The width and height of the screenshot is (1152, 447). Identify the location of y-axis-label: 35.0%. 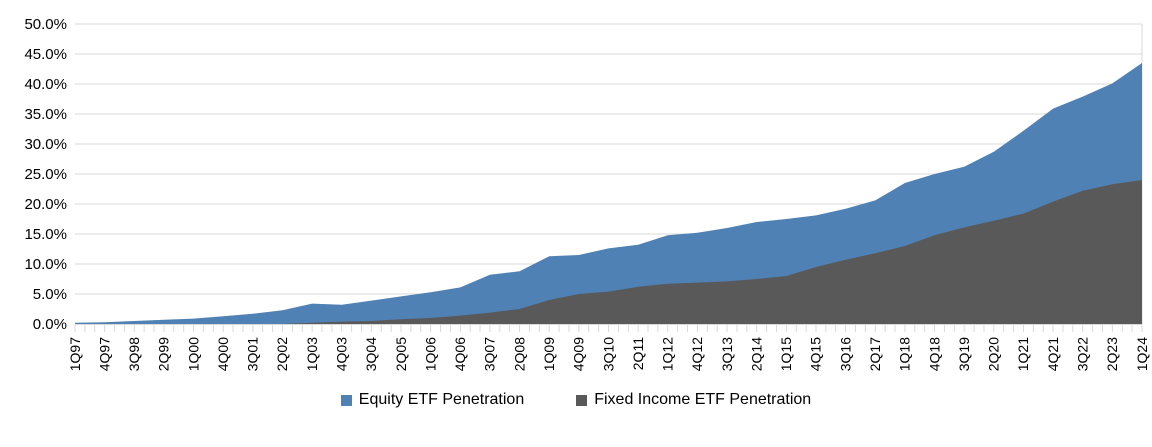
(45, 114).